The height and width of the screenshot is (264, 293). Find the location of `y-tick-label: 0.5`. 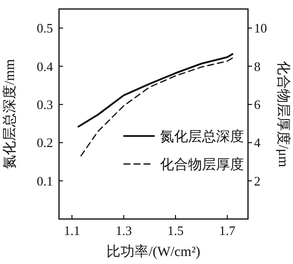

y-tick-label: 0.5 is located at coordinates (44, 28).